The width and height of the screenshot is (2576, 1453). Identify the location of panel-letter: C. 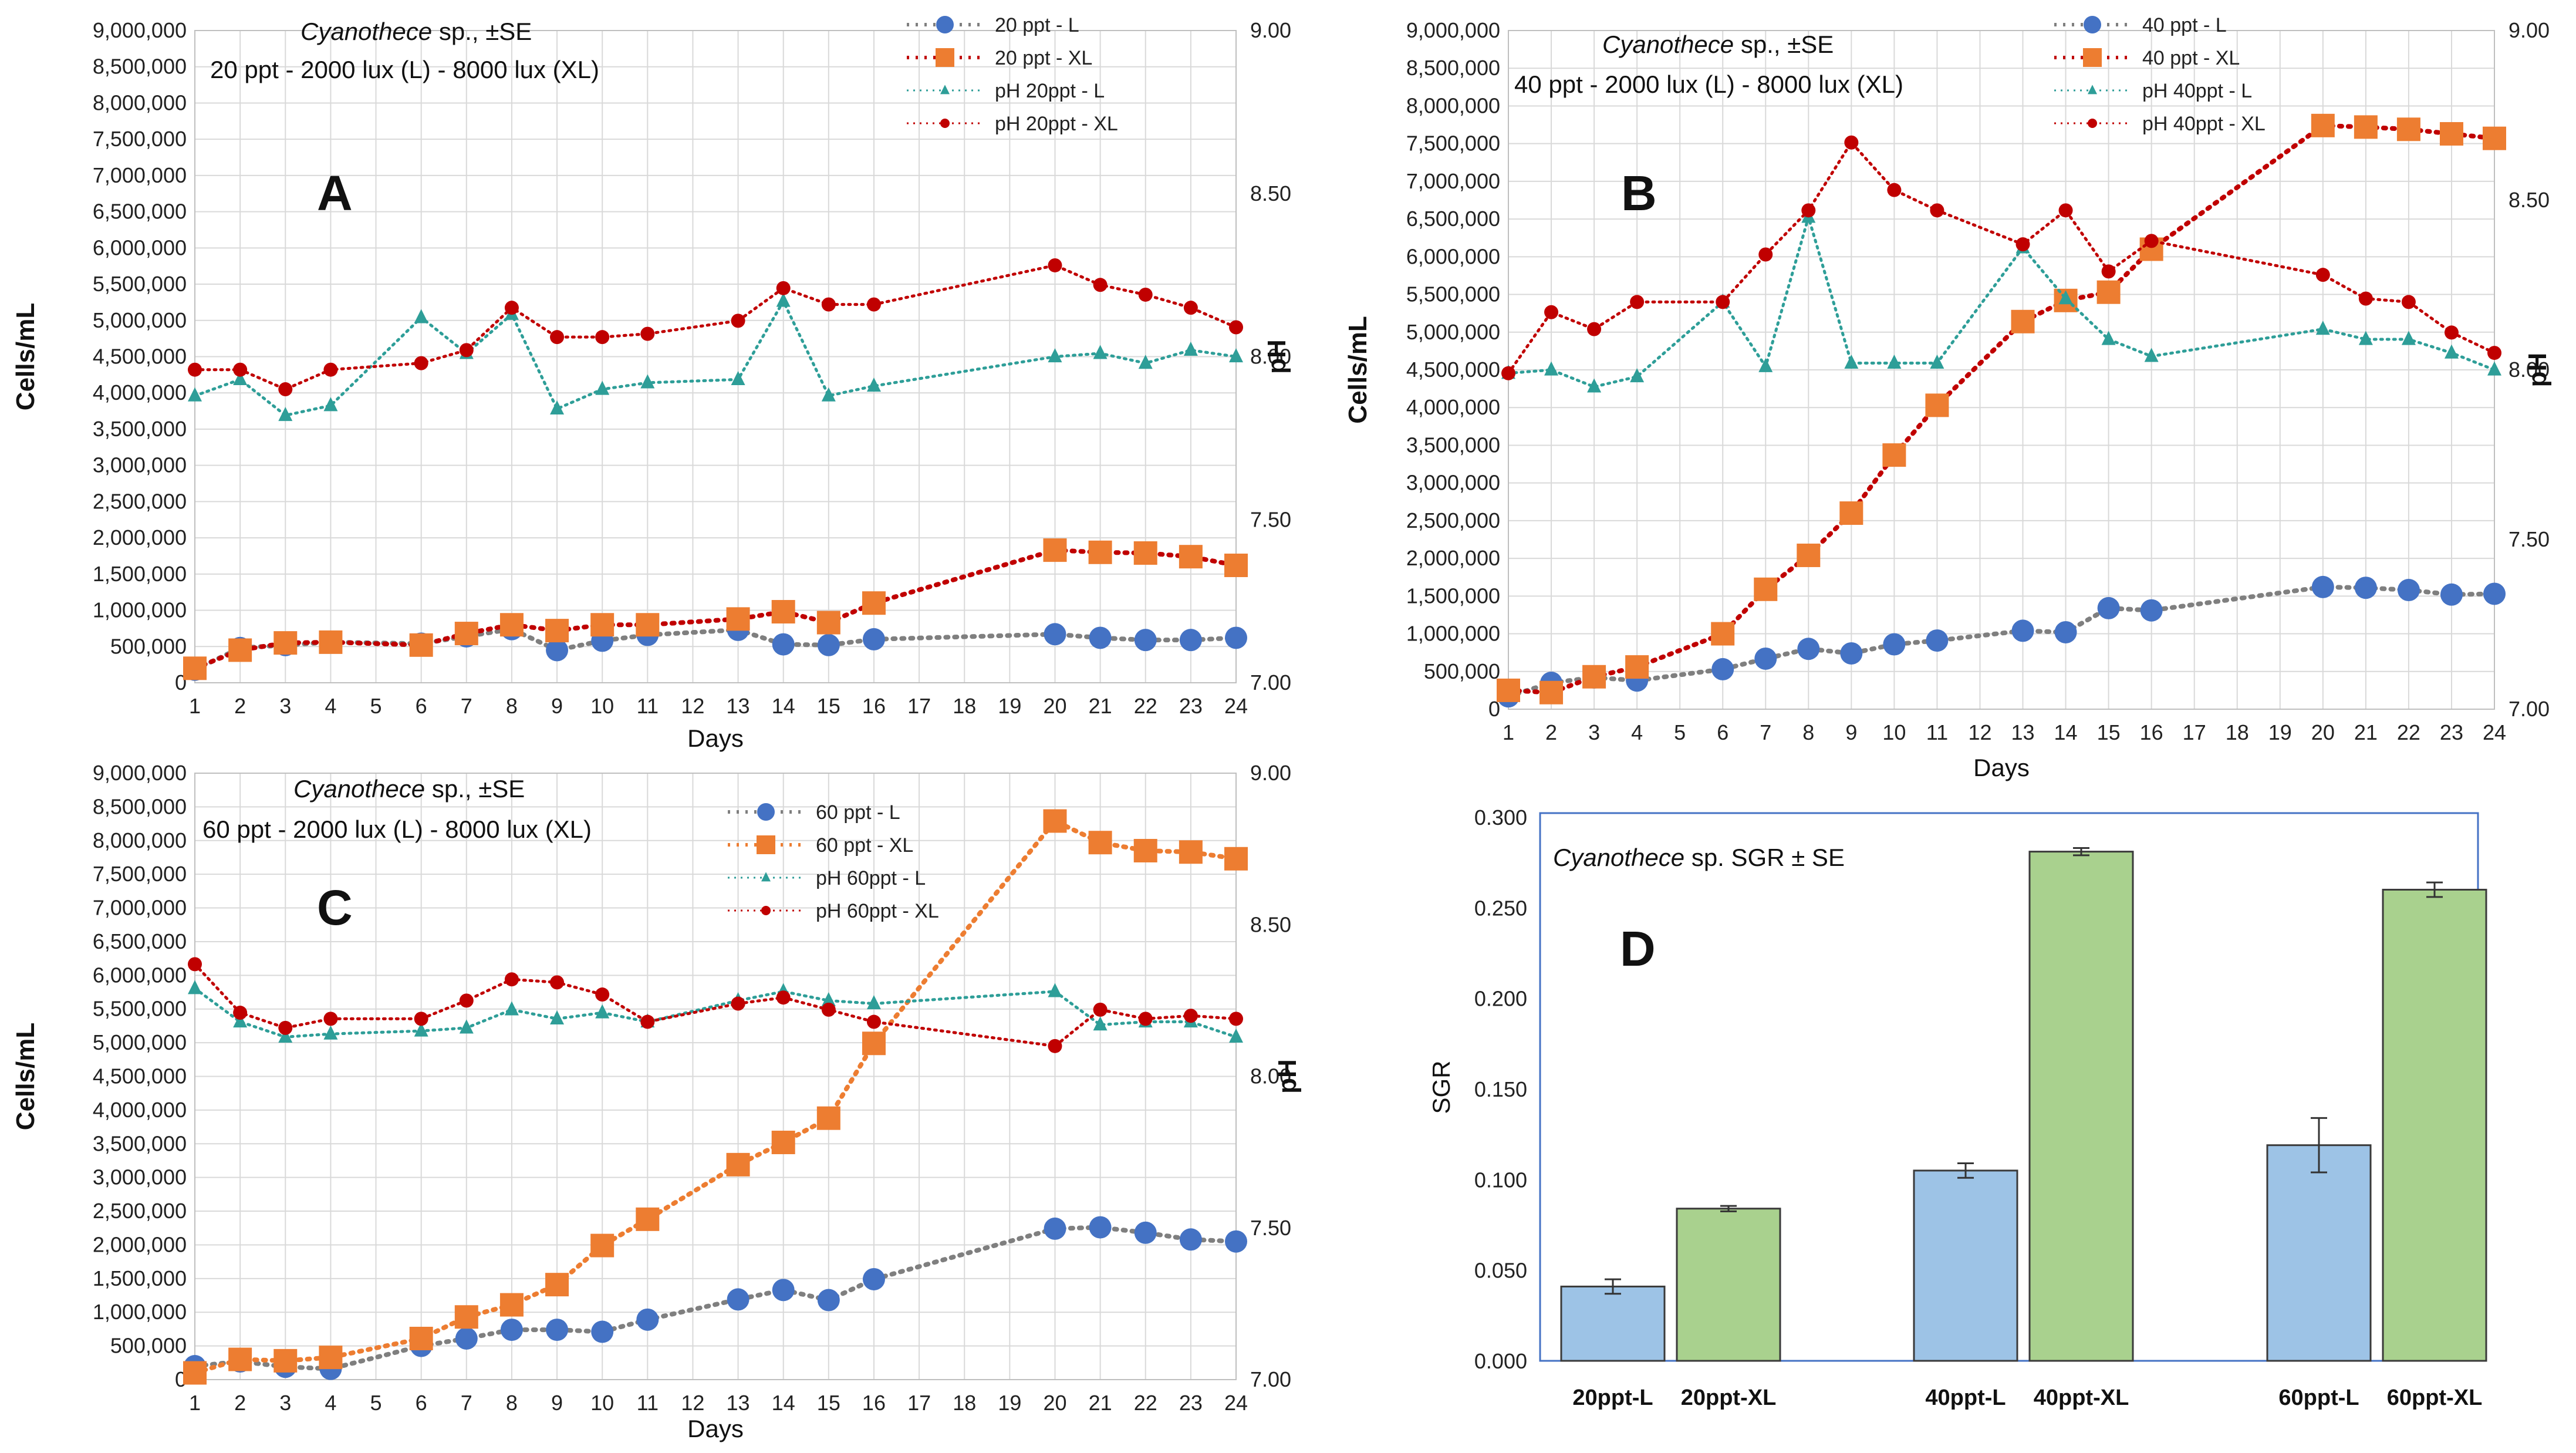
(335, 907).